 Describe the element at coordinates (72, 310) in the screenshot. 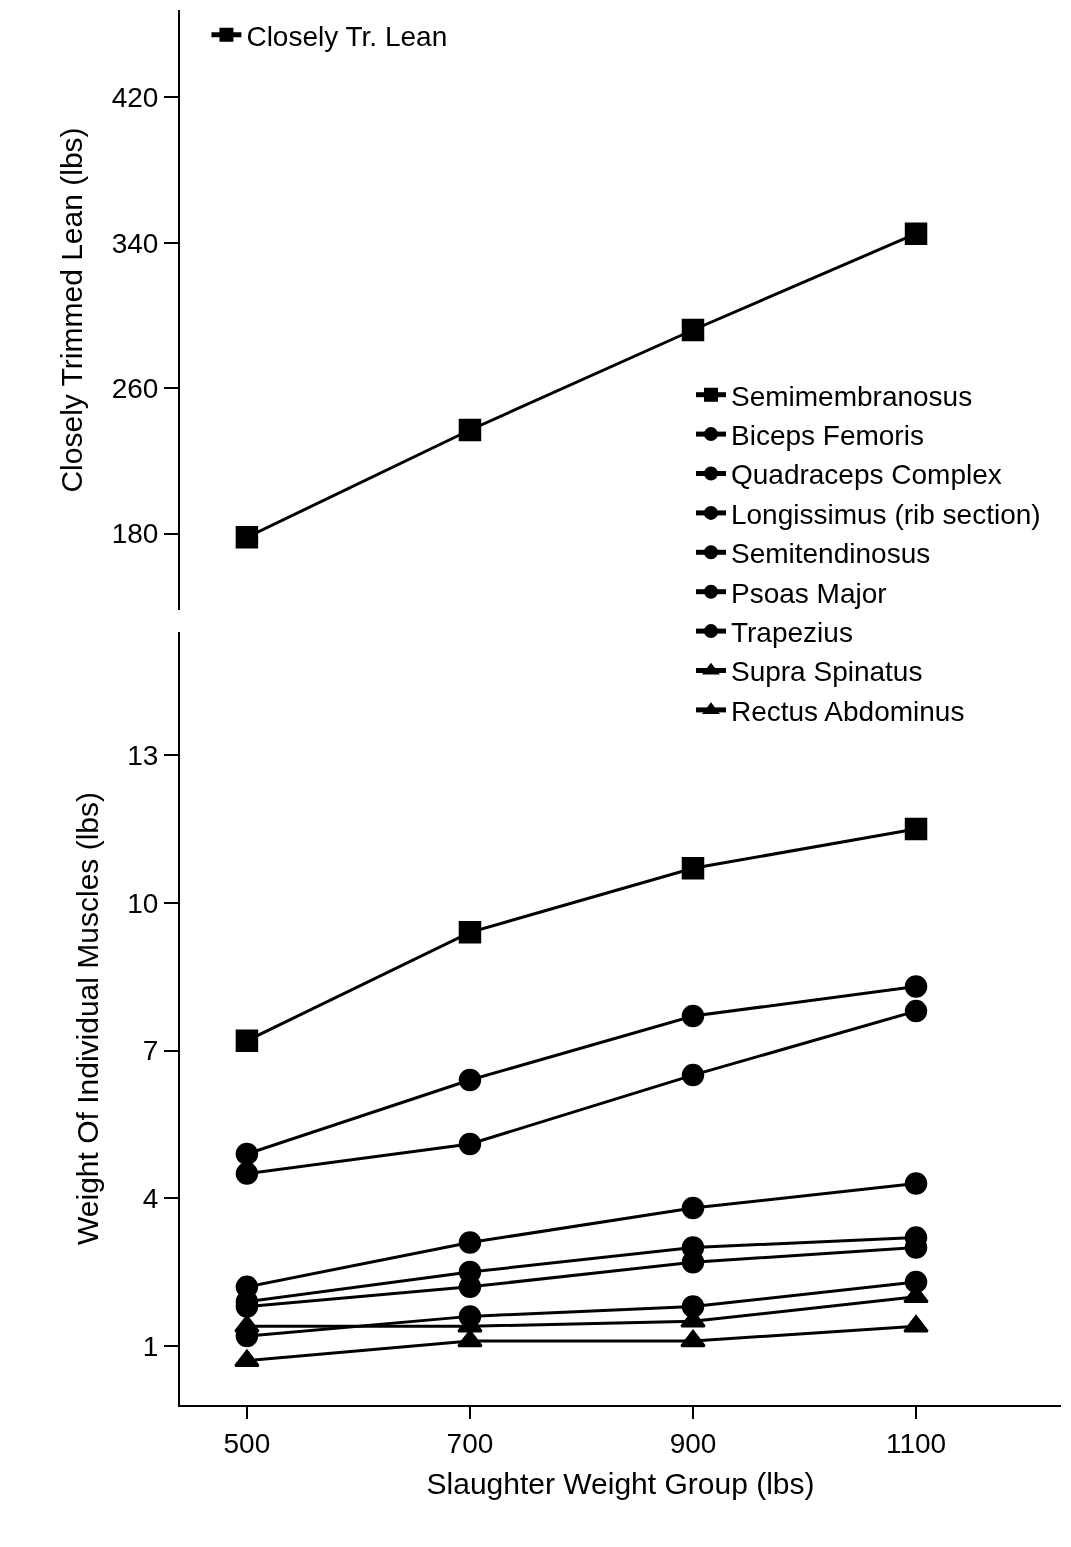

I see `y-axis-title: Closely Trimmed Lean (lbs)` at that location.